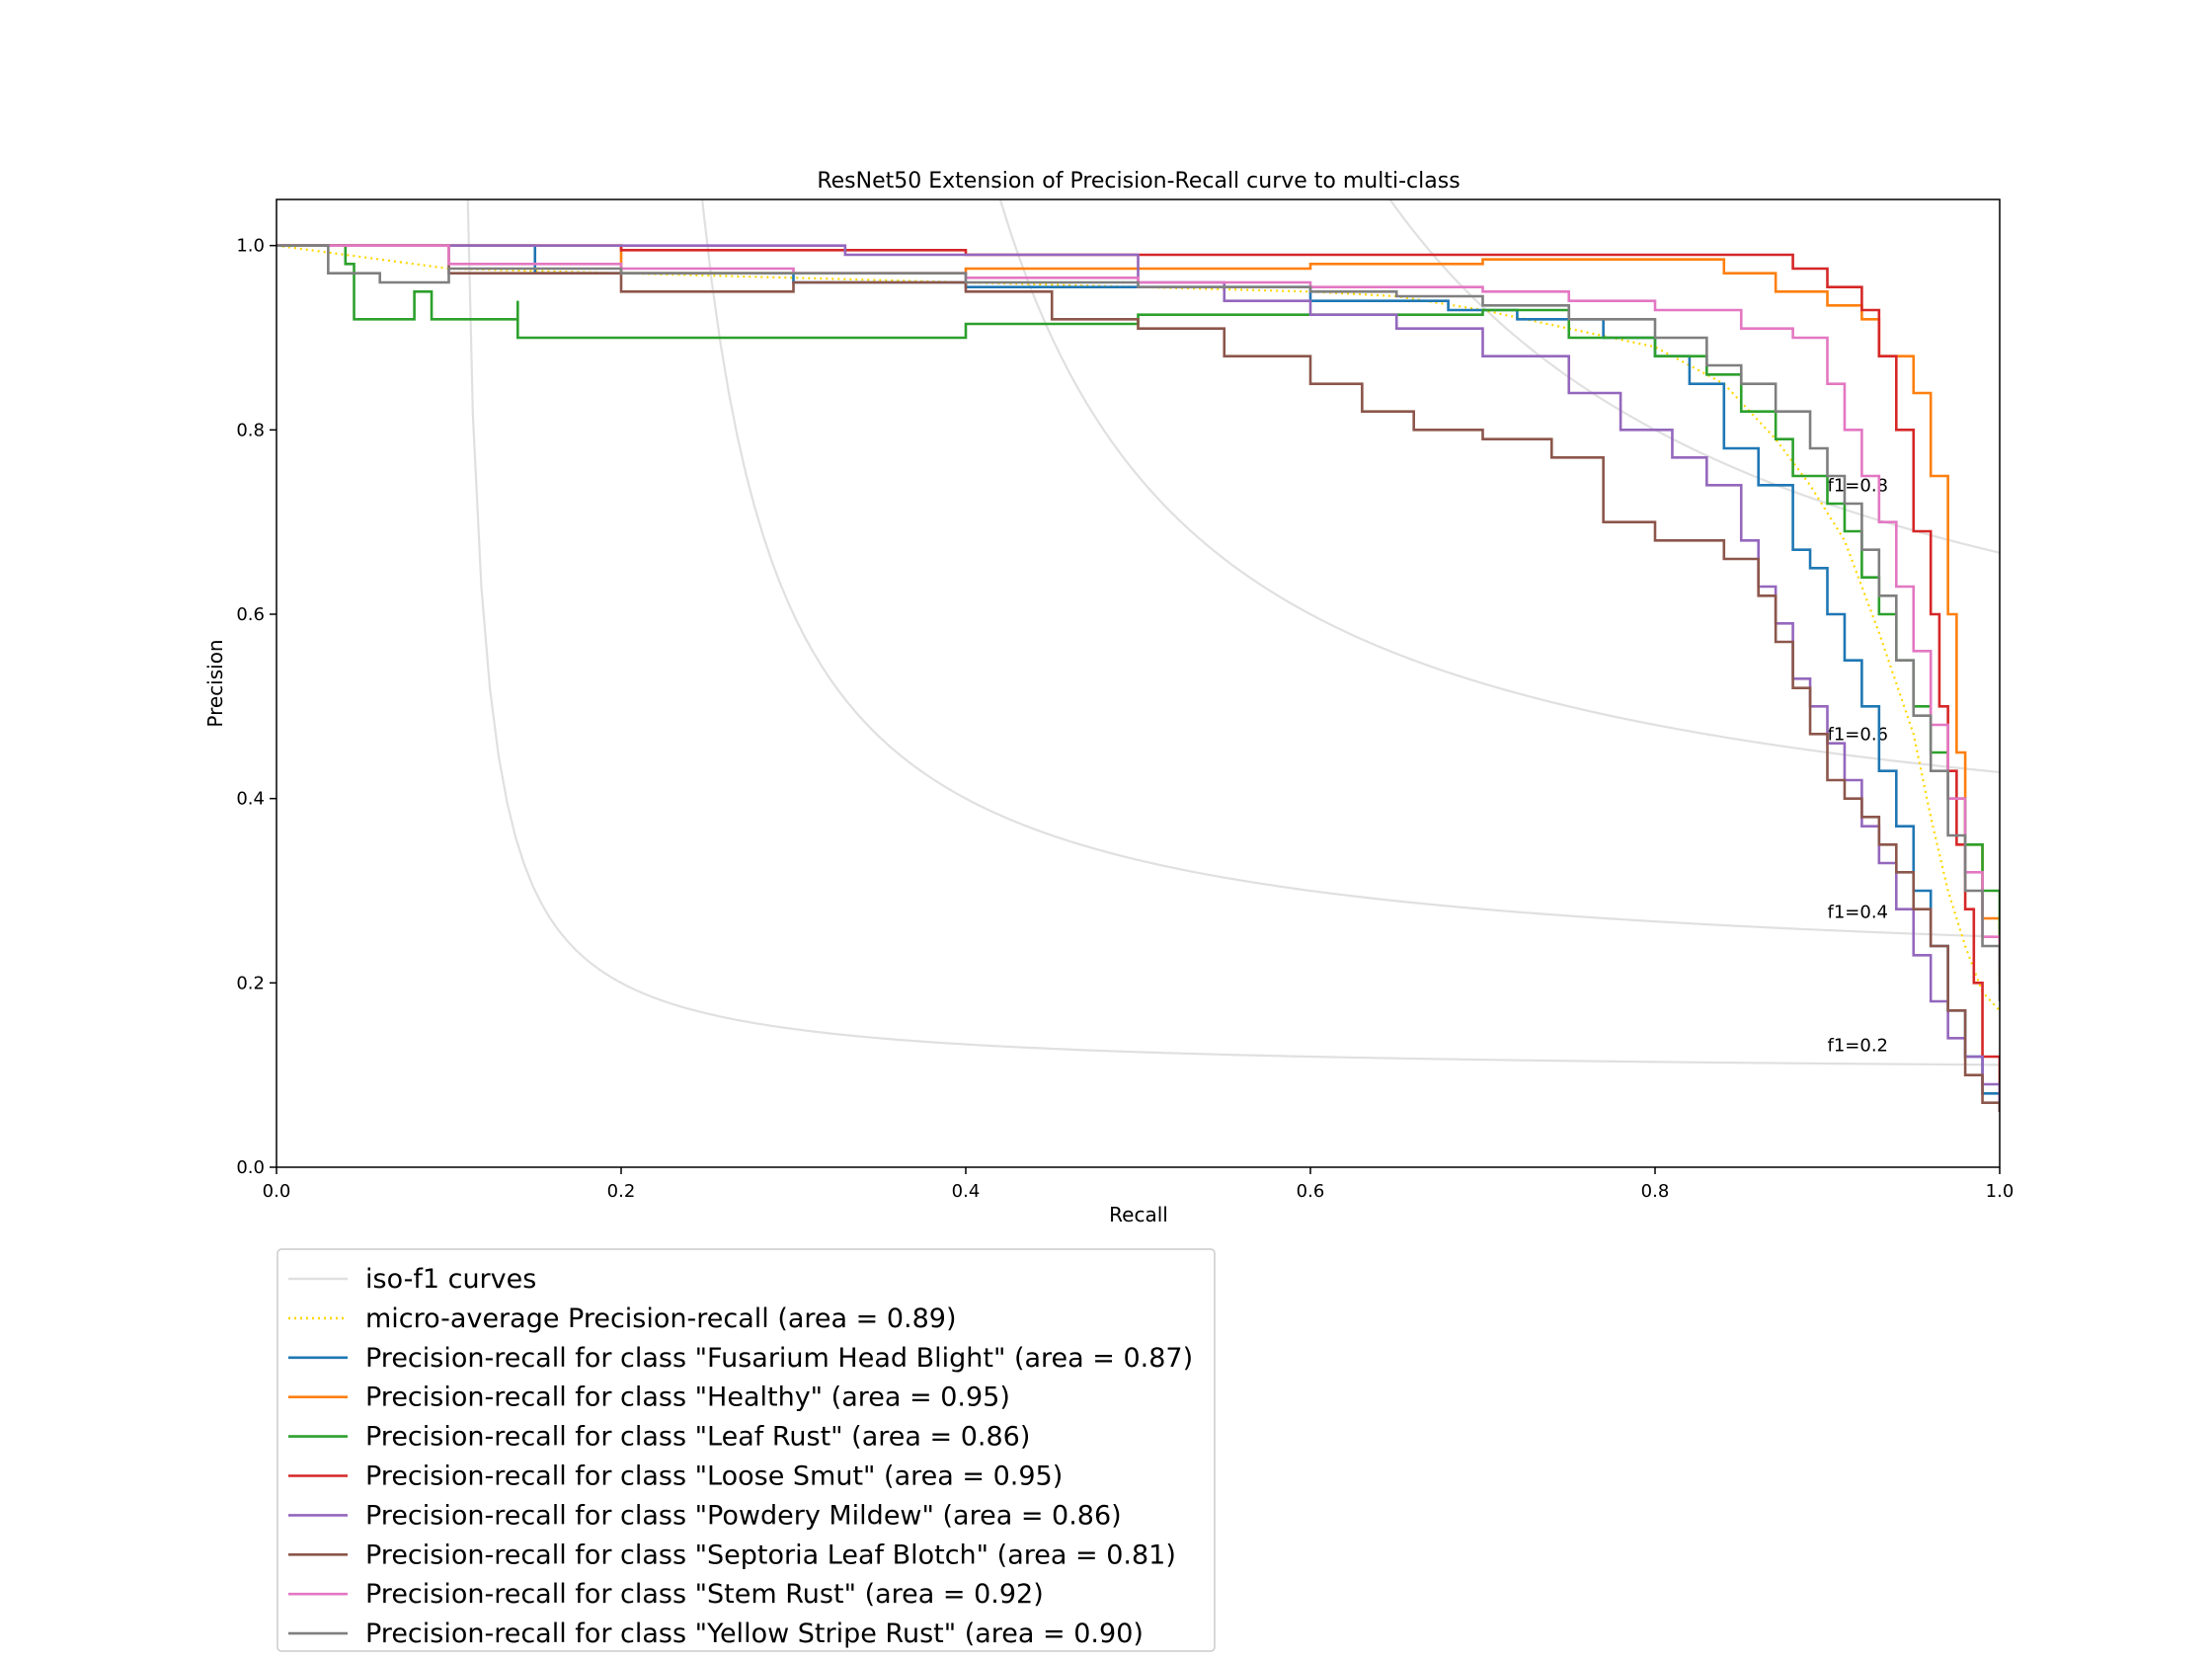 The height and width of the screenshot is (1659, 2212). What do you see at coordinates (1859, 912) in the screenshot?
I see `iso-f1-label: f1=0.4` at bounding box center [1859, 912].